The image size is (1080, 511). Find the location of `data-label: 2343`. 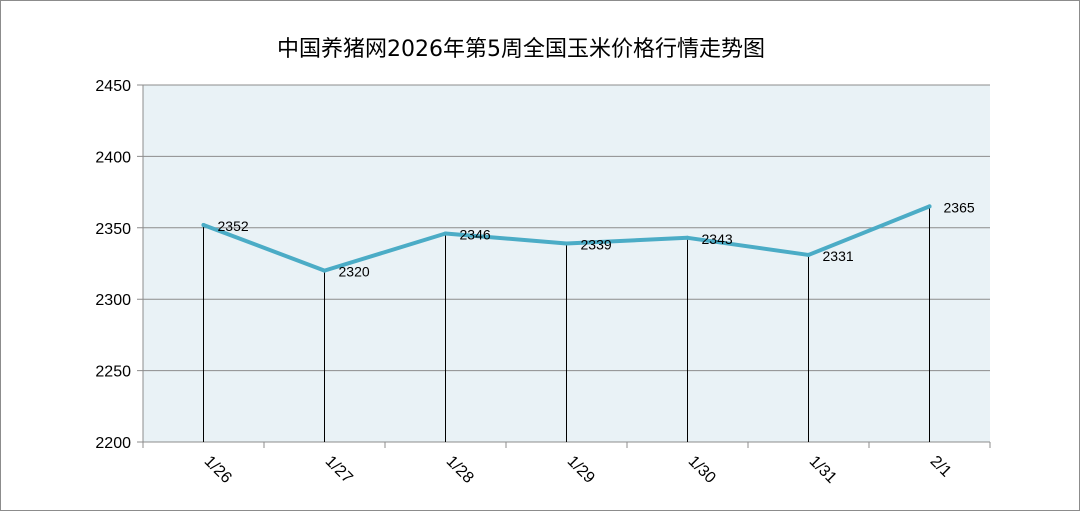

data-label: 2343 is located at coordinates (717, 239).